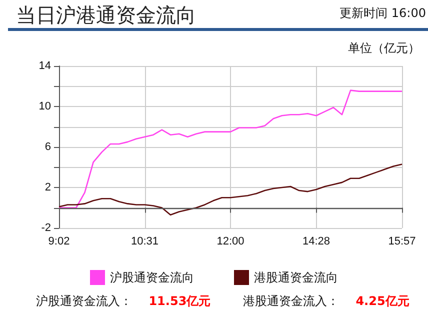  What do you see at coordinates (383, 13) in the screenshot?
I see `text: 更新时间 16:00` at bounding box center [383, 13].